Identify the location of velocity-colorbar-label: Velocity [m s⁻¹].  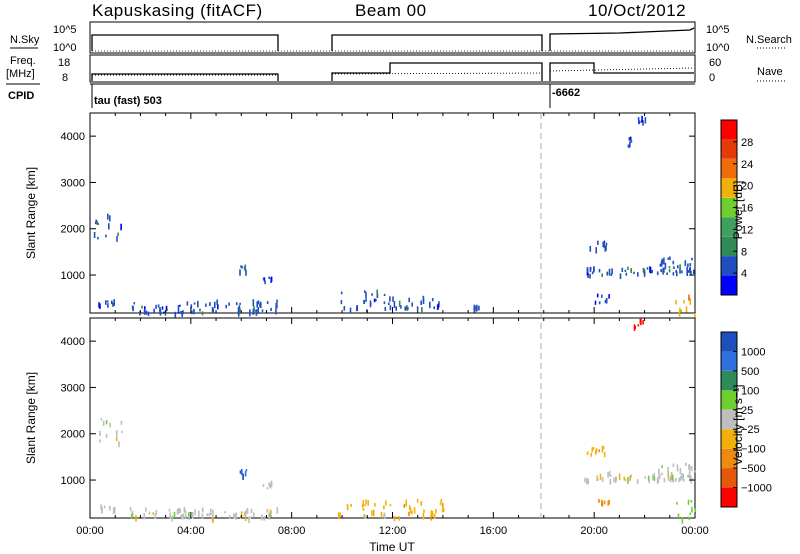
(738, 424).